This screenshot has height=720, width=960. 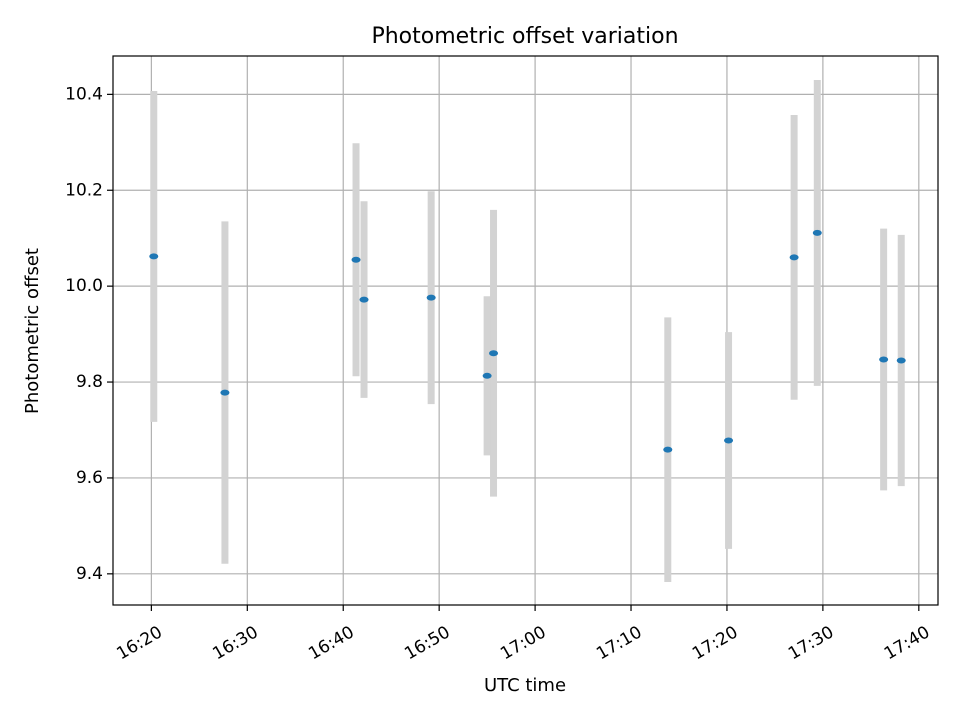 What do you see at coordinates (84, 94) in the screenshot?
I see `y-tick-label: 10.4` at bounding box center [84, 94].